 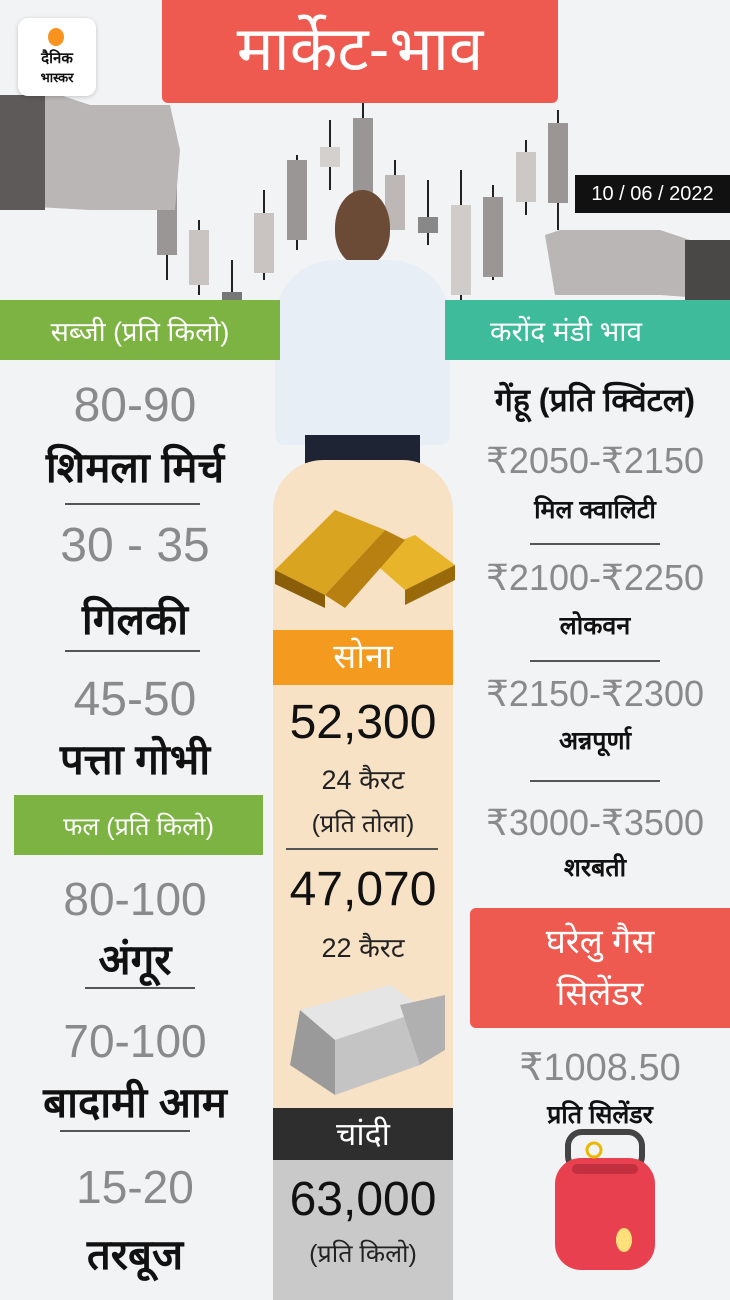 What do you see at coordinates (363, 1230) in the screenshot?
I see `silver-panel` at bounding box center [363, 1230].